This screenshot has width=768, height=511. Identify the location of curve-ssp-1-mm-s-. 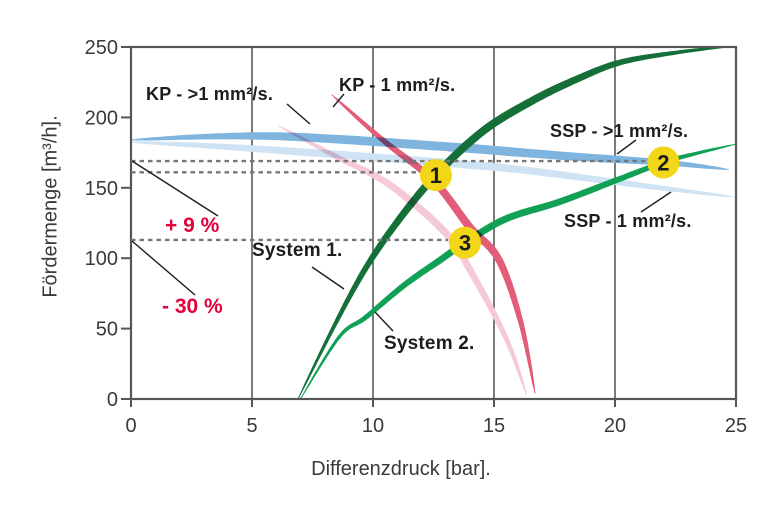
(432, 169).